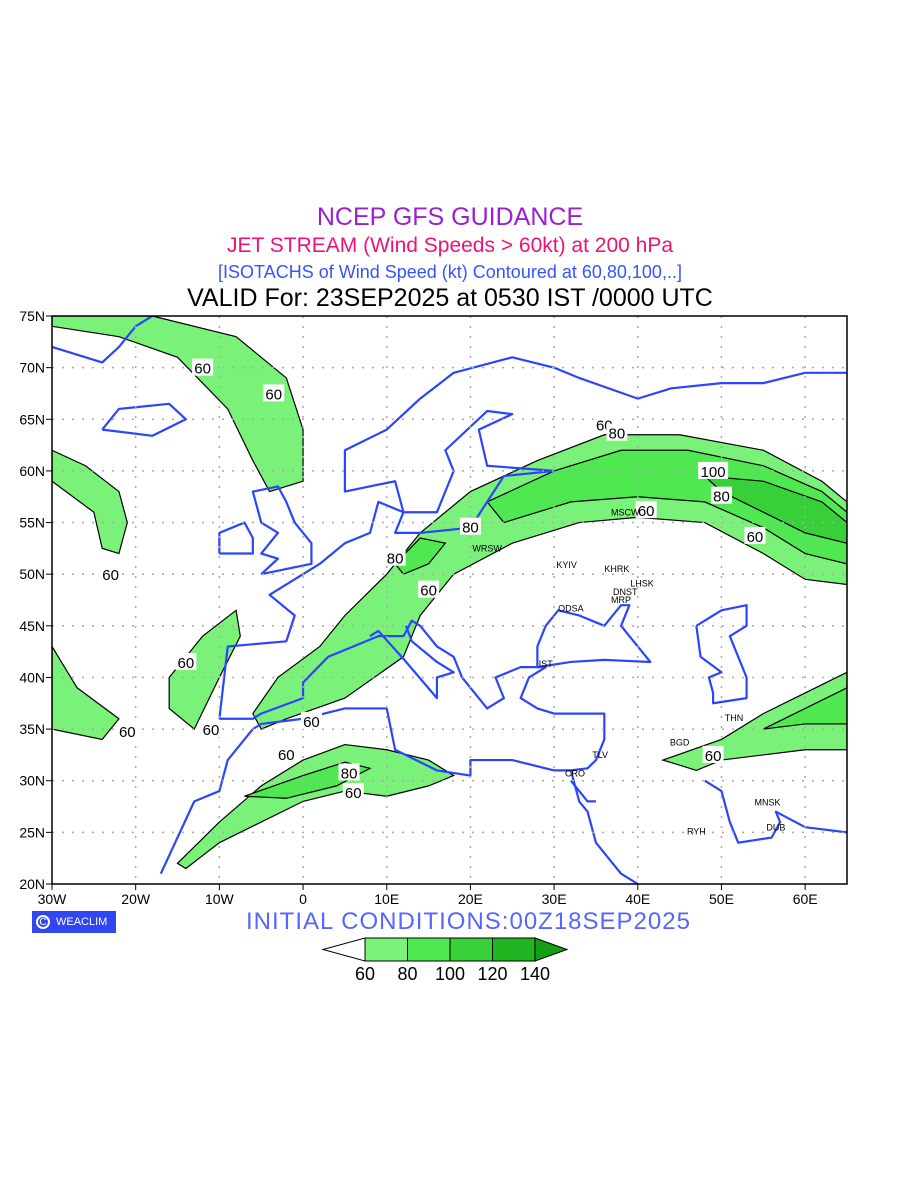  What do you see at coordinates (551, 949) in the screenshot?
I see `legend-above-140-arrow` at bounding box center [551, 949].